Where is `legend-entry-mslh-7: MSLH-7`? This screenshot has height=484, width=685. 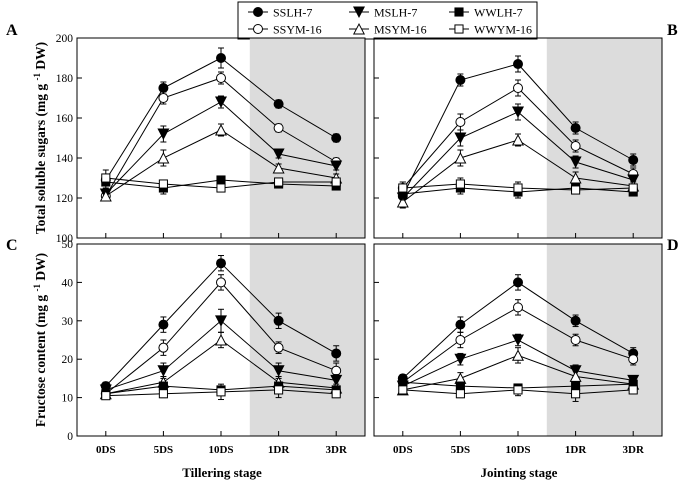
legend-entry-mslh-7: MSLH-7 is located at coordinates (383, 13).